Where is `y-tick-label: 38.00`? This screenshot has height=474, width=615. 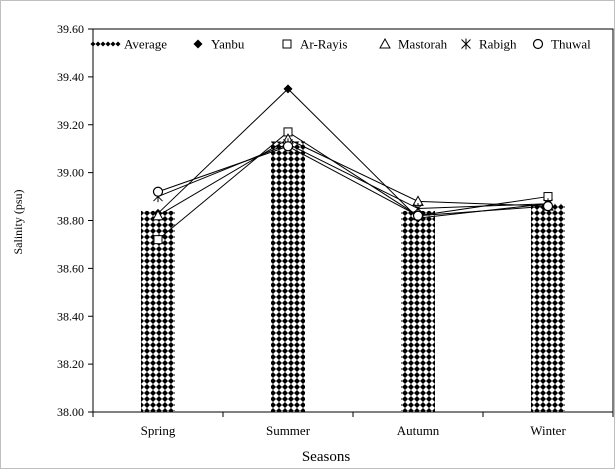 y-tick-label: 38.00 is located at coordinates (70, 412).